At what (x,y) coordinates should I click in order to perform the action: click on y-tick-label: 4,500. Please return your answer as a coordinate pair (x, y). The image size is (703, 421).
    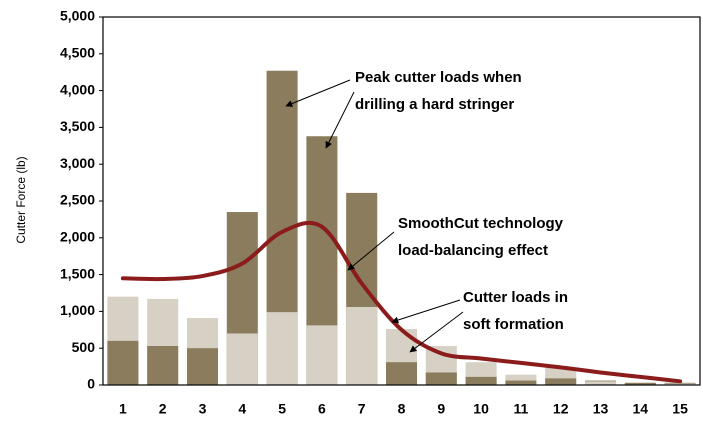
    Looking at the image, I should click on (77, 53).